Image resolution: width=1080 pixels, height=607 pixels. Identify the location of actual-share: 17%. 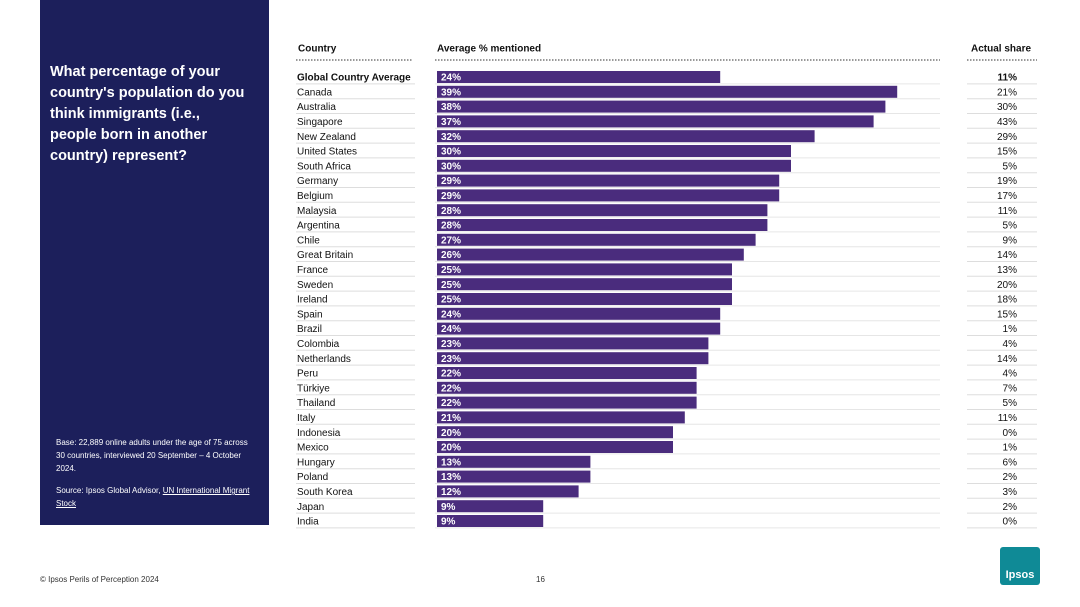
(1007, 196).